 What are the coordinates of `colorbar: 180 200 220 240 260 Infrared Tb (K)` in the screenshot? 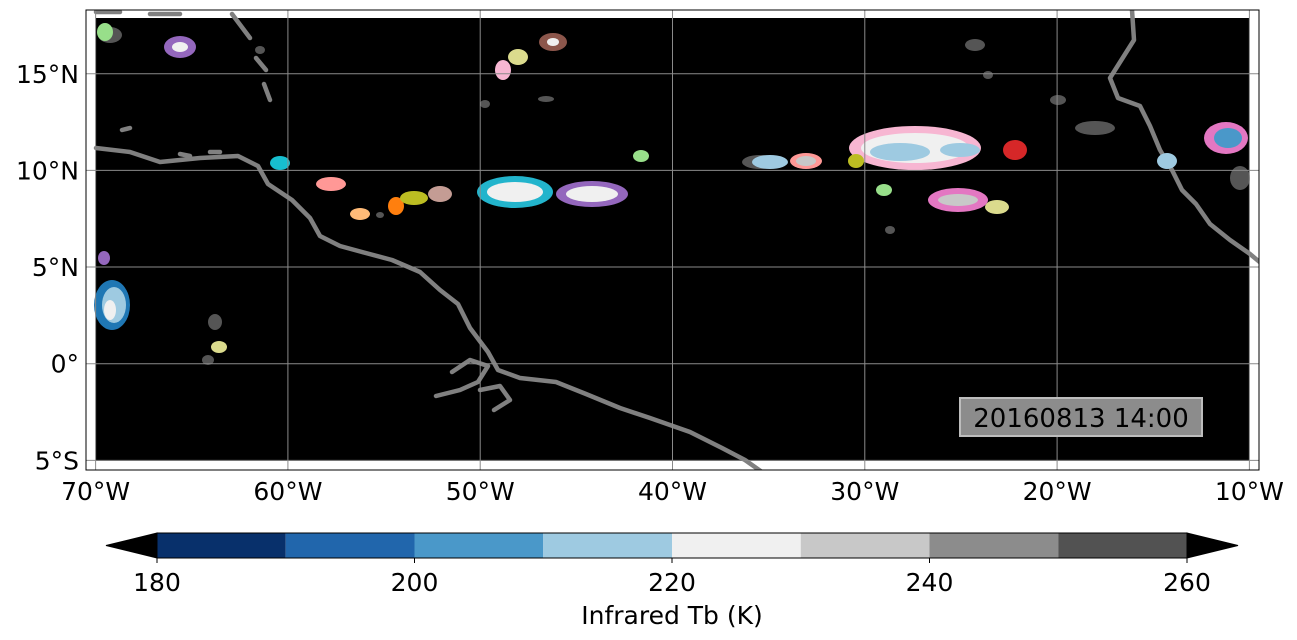 It's located at (672, 581).